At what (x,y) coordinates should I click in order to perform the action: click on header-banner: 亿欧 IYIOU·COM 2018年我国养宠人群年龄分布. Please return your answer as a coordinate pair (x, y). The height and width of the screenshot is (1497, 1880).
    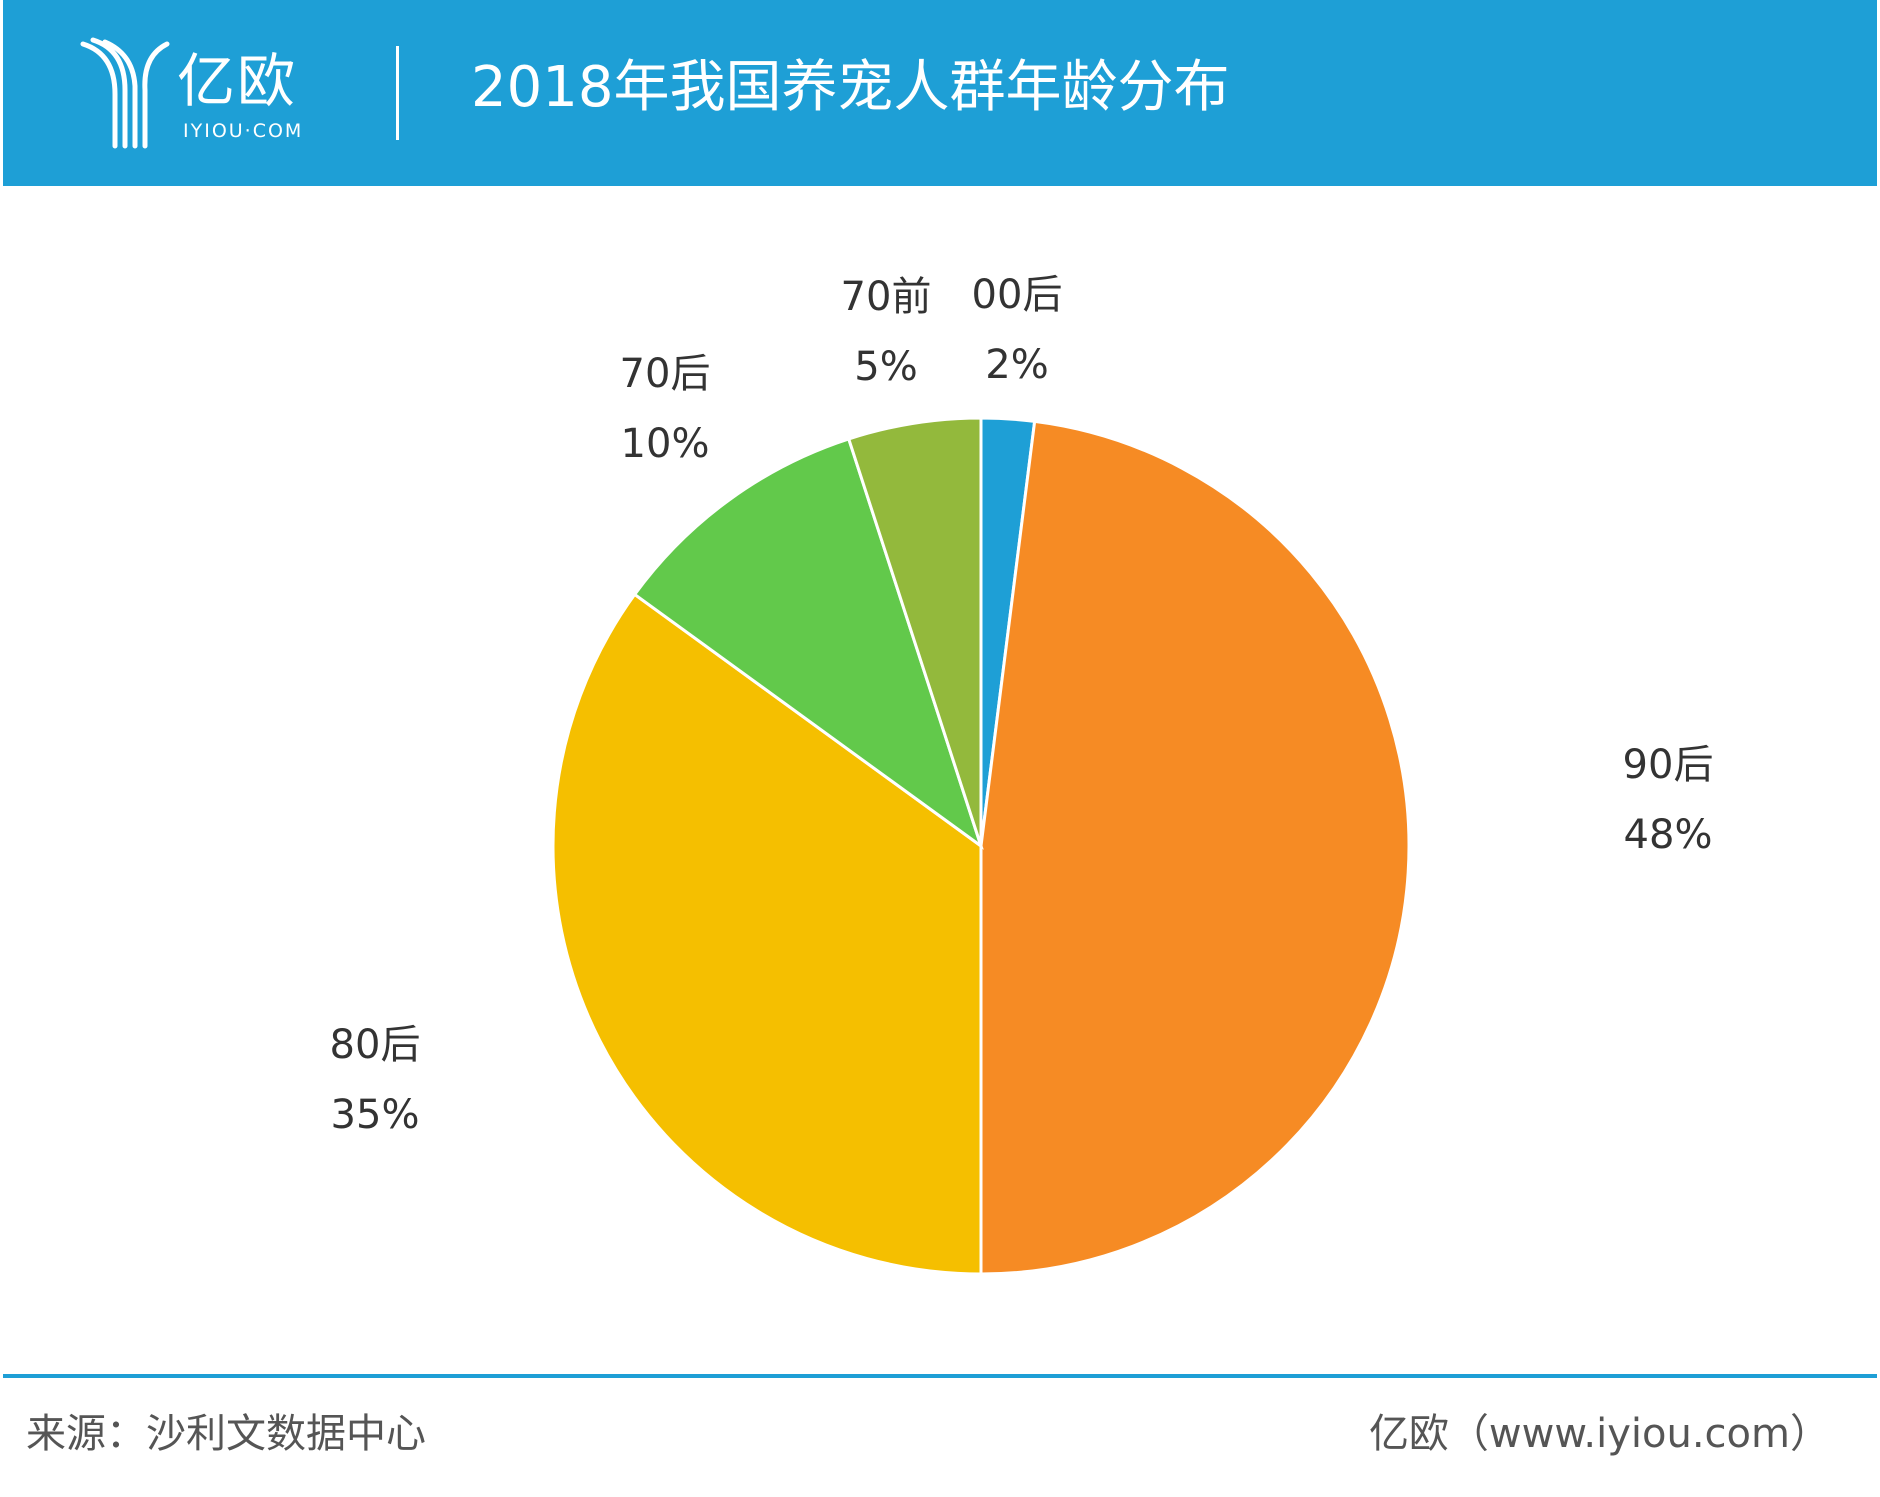
    Looking at the image, I should click on (940, 93).